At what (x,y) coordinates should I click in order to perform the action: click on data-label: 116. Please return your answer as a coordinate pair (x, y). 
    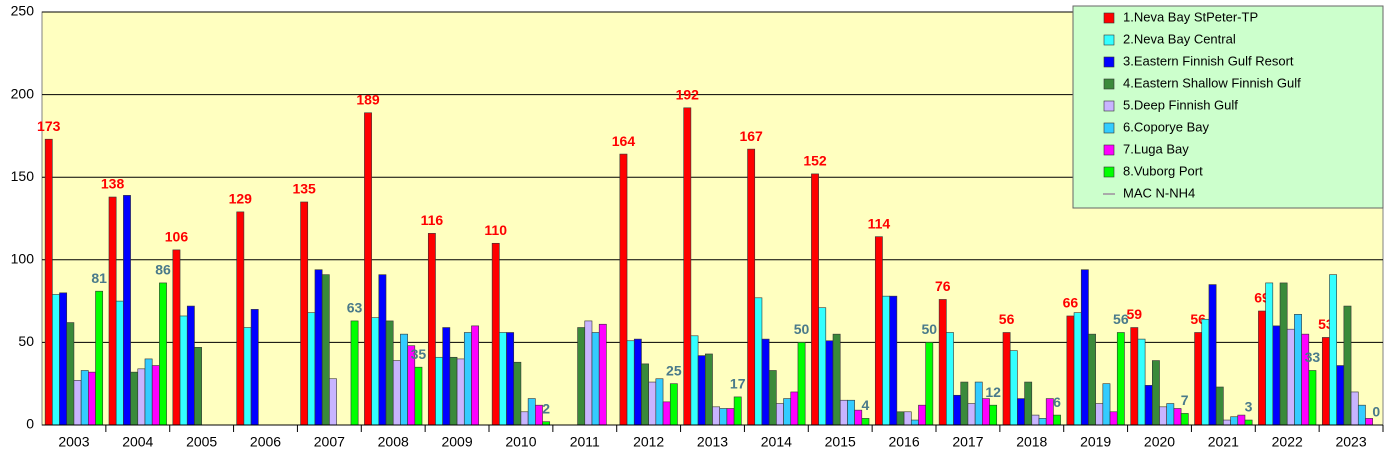
    Looking at the image, I should click on (432, 220).